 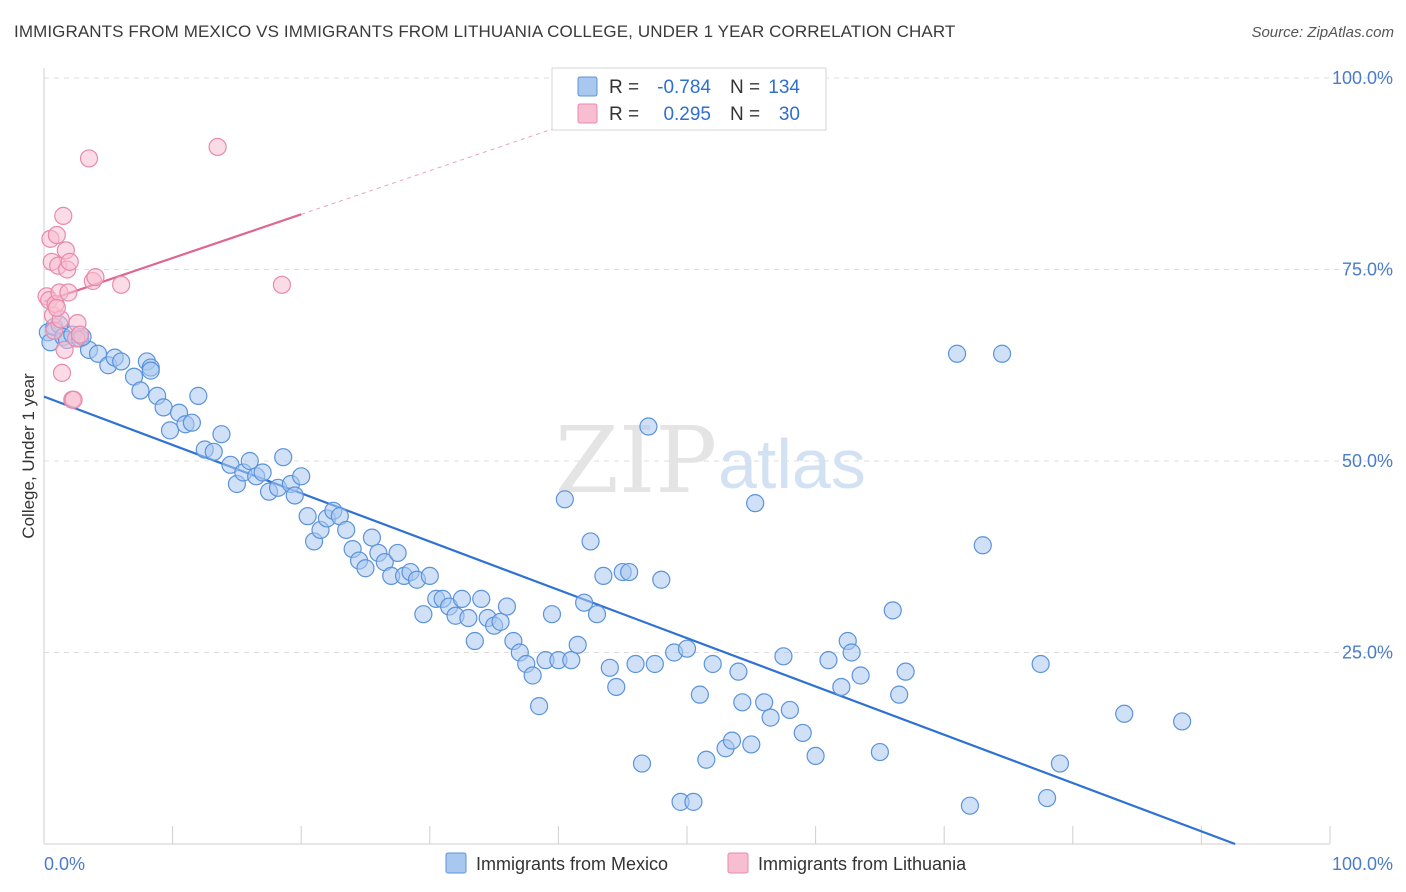 What do you see at coordinates (1367, 461) in the screenshot?
I see `y-tick-label: 50.0%` at bounding box center [1367, 461].